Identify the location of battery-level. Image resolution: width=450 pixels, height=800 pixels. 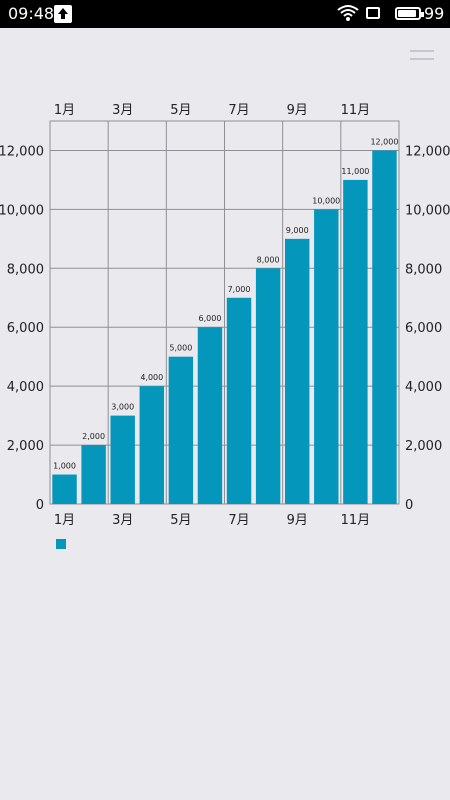
(407, 13).